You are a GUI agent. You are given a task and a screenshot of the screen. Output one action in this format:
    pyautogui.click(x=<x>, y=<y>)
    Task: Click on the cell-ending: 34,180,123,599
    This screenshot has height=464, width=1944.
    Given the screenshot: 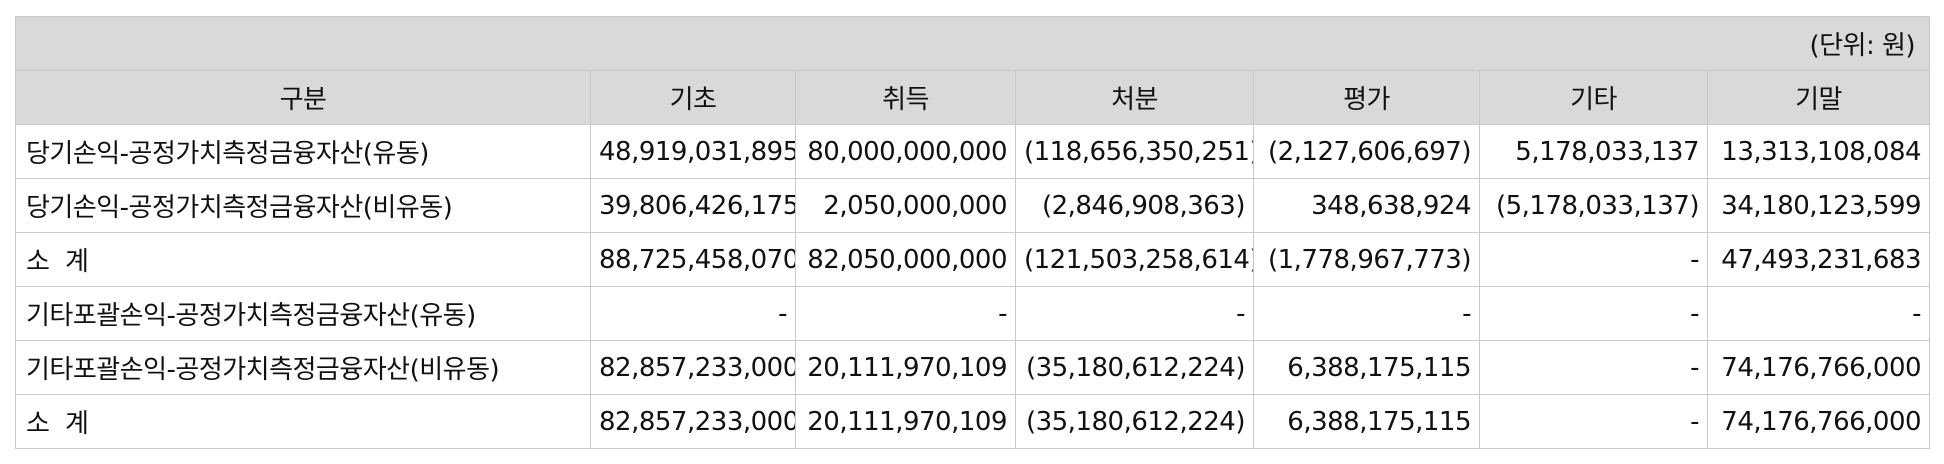 What is the action you would take?
    pyautogui.click(x=1818, y=205)
    